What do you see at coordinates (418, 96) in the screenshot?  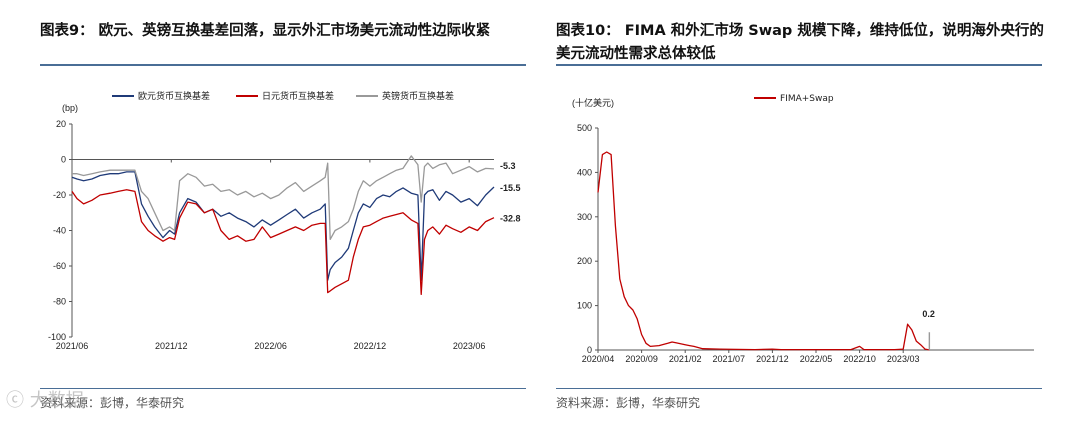 I see `legend-label: 英镑货币互换基差` at bounding box center [418, 96].